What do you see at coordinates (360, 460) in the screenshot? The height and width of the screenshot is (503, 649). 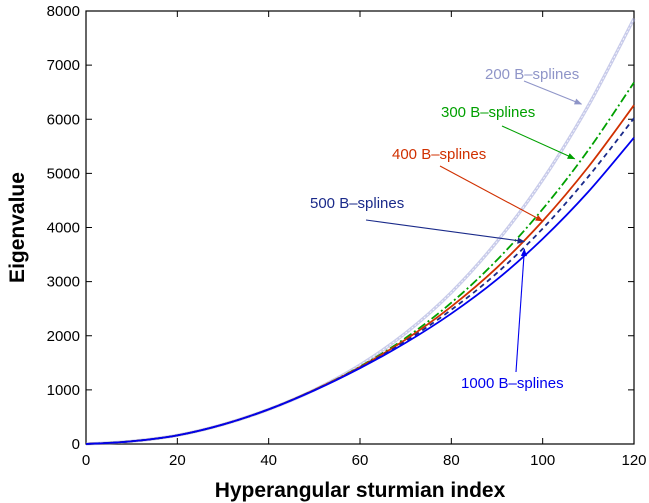 I see `x-tick-label: 60` at bounding box center [360, 460].